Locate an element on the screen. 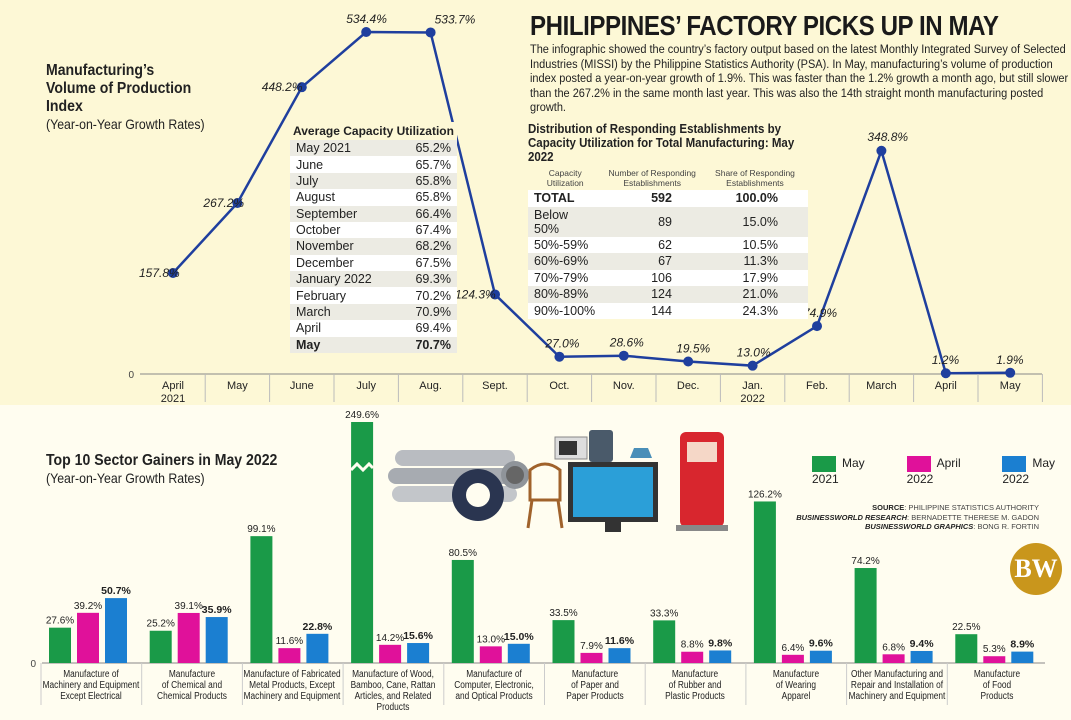 This screenshot has width=1071, height=720. avg-capacity-row: March 70.9% is located at coordinates (373, 312).